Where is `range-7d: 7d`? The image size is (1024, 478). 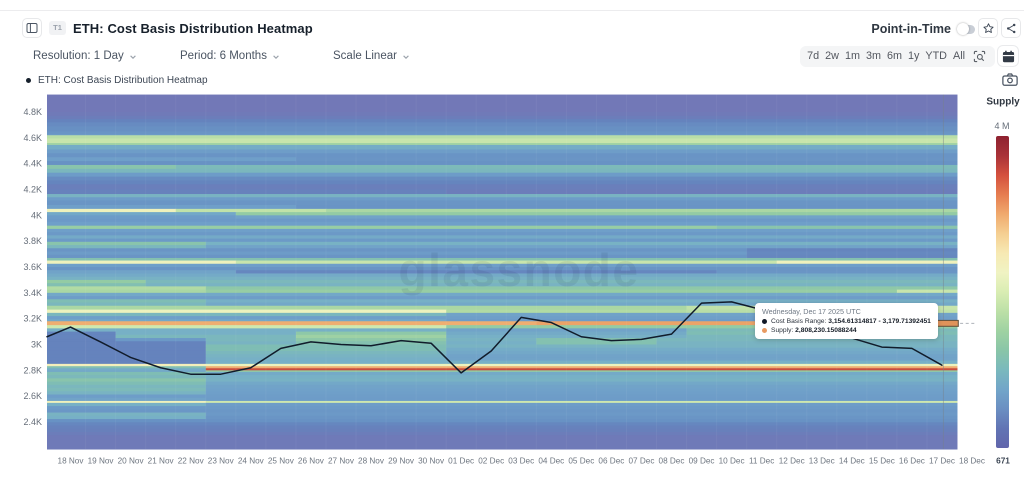
range-7d: 7d is located at coordinates (813, 56).